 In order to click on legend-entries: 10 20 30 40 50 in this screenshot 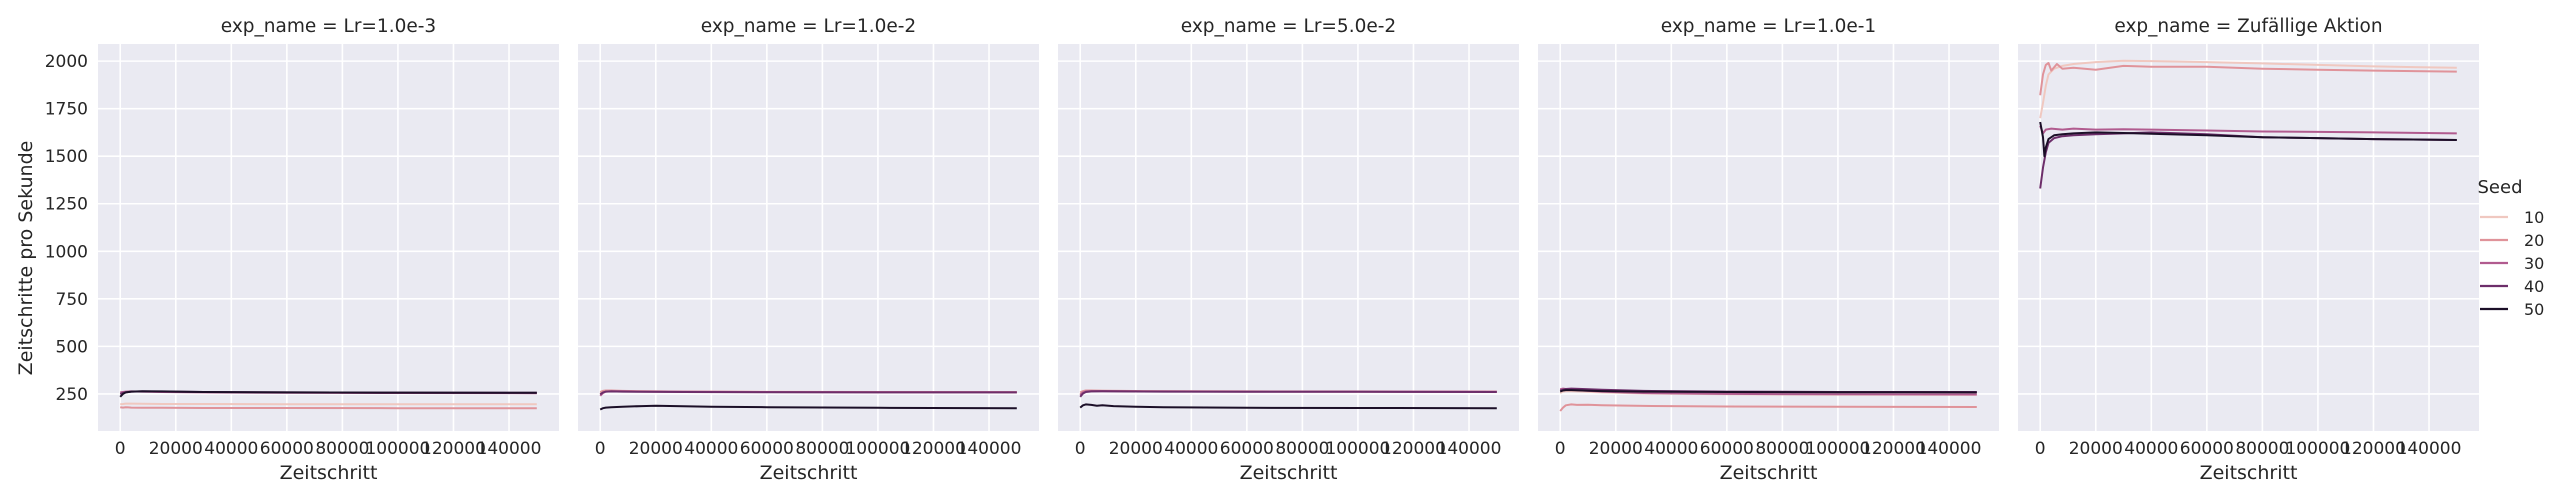, I will do `click(2512, 263)`.